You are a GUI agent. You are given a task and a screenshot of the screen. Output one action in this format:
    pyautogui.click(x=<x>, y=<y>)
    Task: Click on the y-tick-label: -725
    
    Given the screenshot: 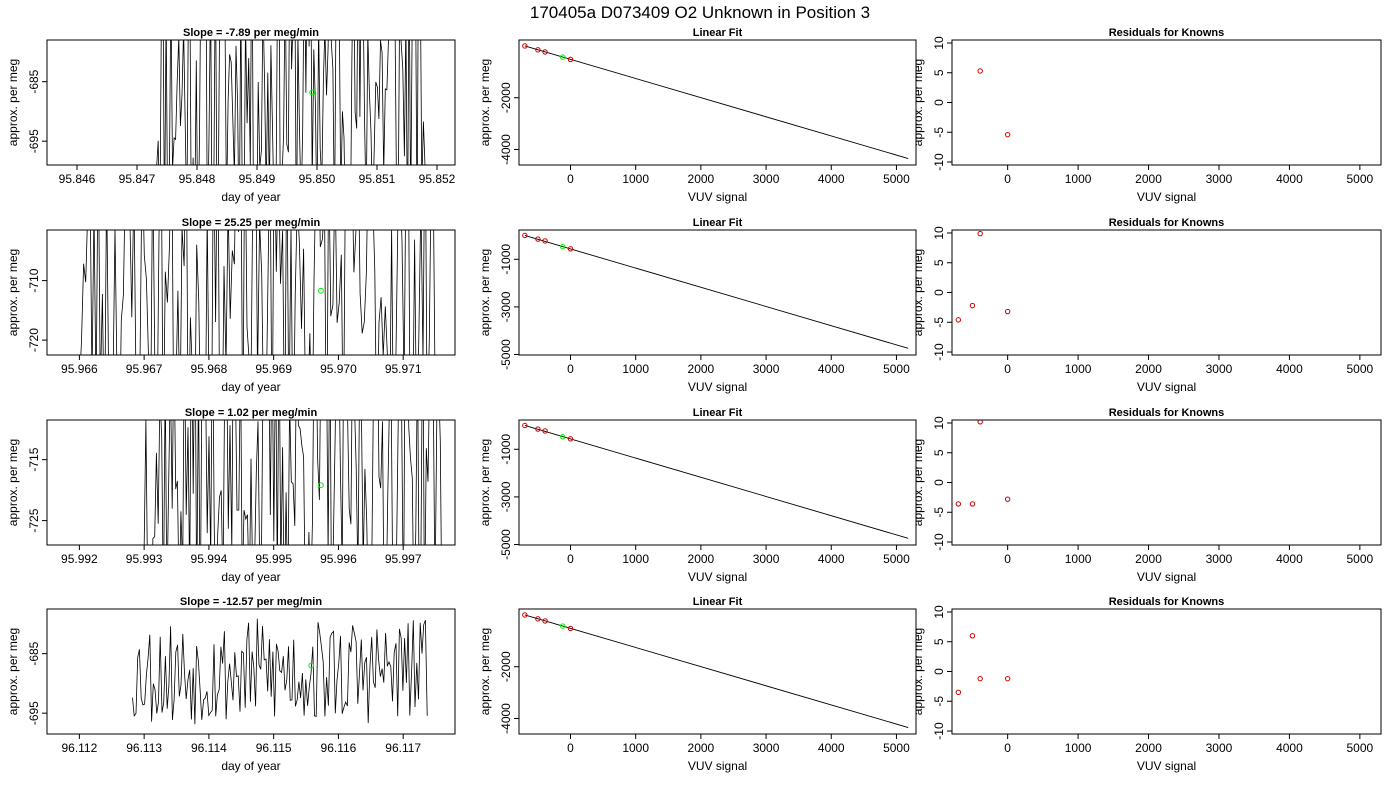 What is the action you would take?
    pyautogui.click(x=34, y=520)
    